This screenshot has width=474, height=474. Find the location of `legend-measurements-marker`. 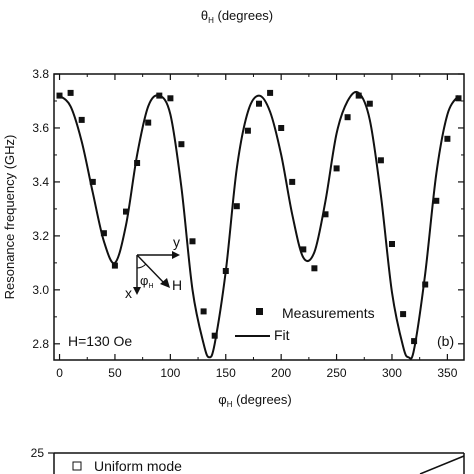

legend-measurements-marker is located at coordinates (259, 311).